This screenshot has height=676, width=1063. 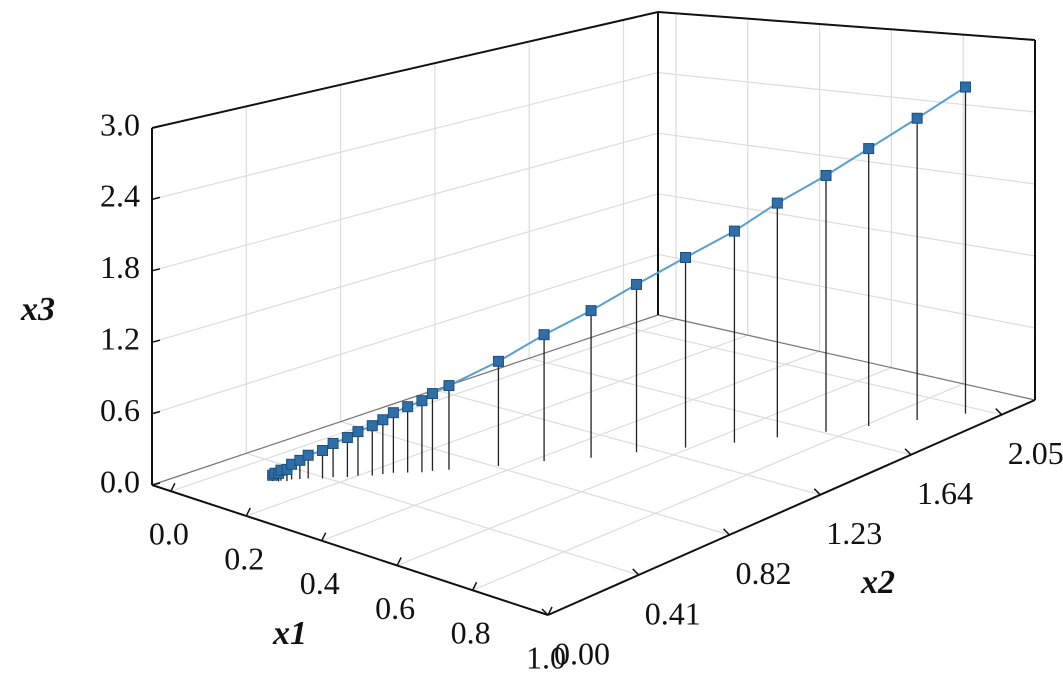 What do you see at coordinates (289, 633) in the screenshot?
I see `x1-axis-title: x1` at bounding box center [289, 633].